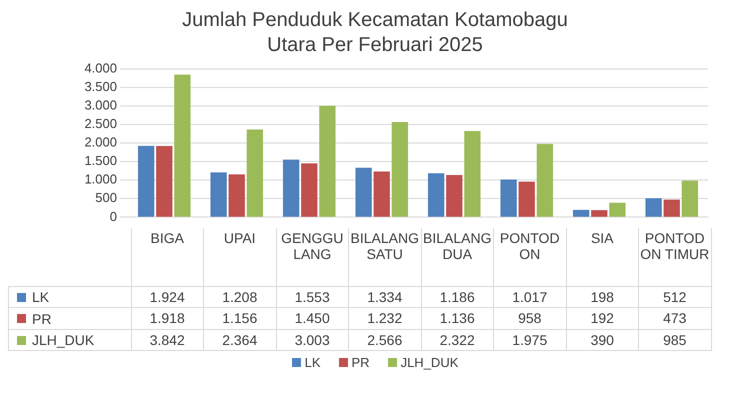  I want to click on data-label: 198, so click(602, 297).